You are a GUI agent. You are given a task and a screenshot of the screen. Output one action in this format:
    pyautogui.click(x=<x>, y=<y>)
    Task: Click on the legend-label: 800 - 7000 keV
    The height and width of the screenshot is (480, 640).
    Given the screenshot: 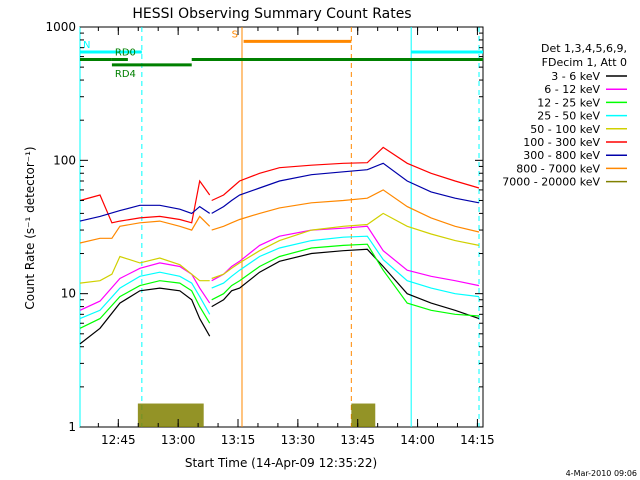 What is the action you would take?
    pyautogui.click(x=558, y=168)
    